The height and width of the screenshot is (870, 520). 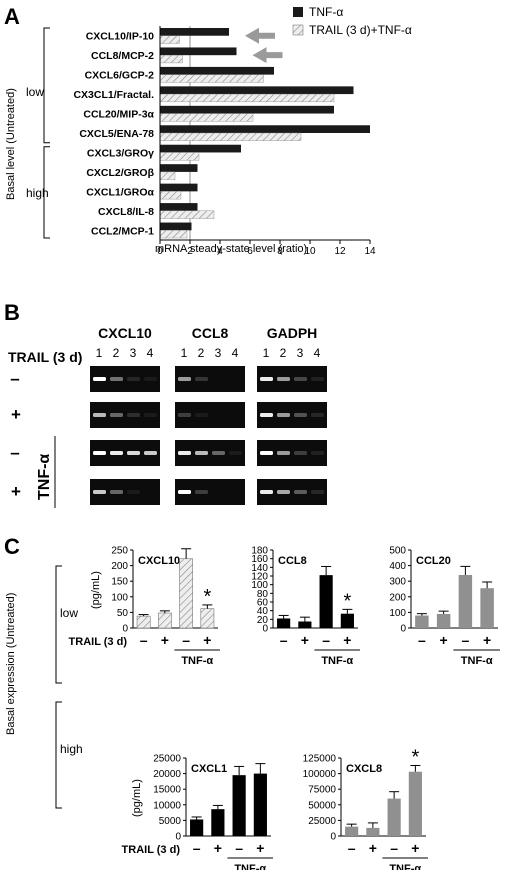 What do you see at coordinates (167, 790) in the screenshot?
I see `y-tick-label: 15000` at bounding box center [167, 790].